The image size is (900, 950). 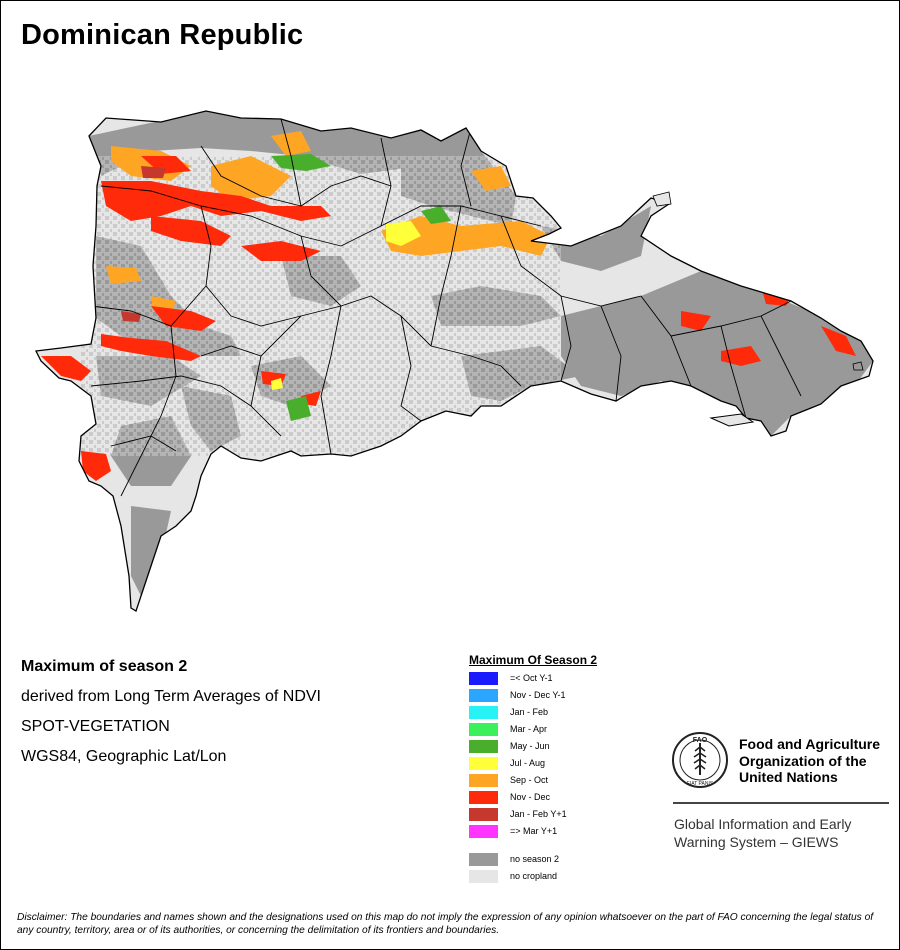 What do you see at coordinates (534, 876) in the screenshot?
I see `legend-label: no cropland` at bounding box center [534, 876].